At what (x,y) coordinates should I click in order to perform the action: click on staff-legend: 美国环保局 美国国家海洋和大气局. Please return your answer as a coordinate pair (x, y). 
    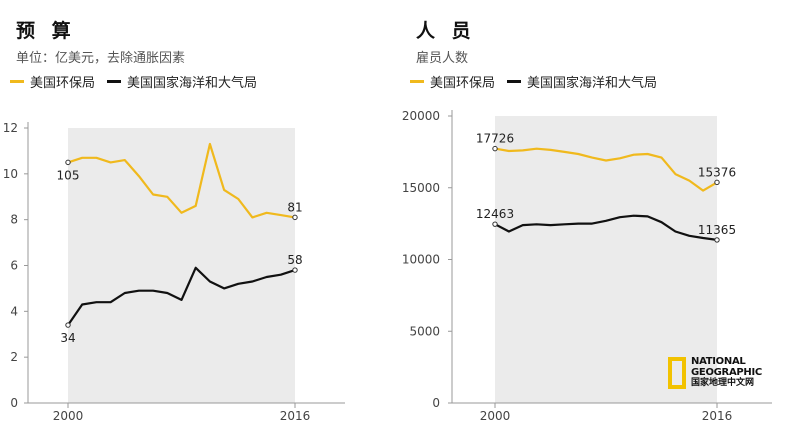
    Looking at the image, I should click on (539, 81).